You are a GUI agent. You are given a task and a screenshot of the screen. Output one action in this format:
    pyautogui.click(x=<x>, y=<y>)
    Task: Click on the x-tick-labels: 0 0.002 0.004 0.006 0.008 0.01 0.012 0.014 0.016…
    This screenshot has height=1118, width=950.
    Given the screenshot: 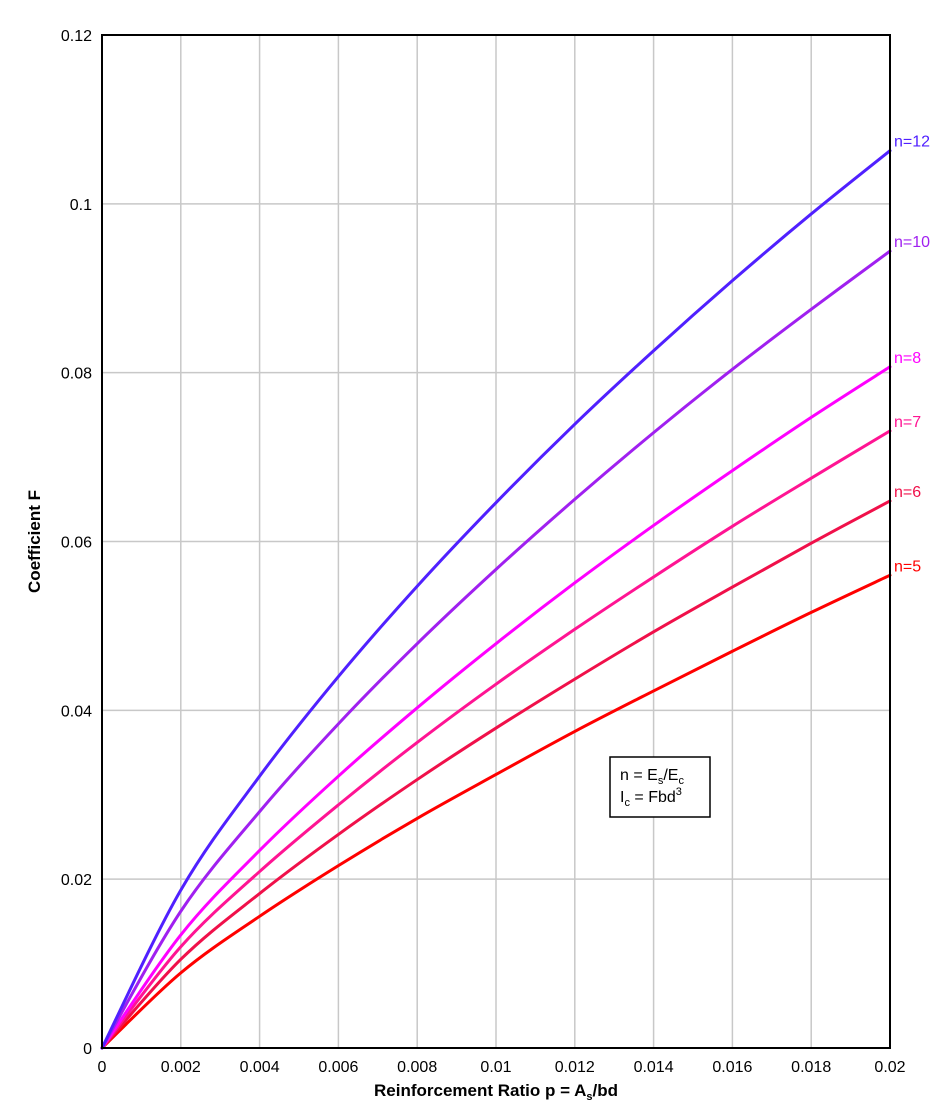 What is the action you would take?
    pyautogui.click(x=502, y=1067)
    